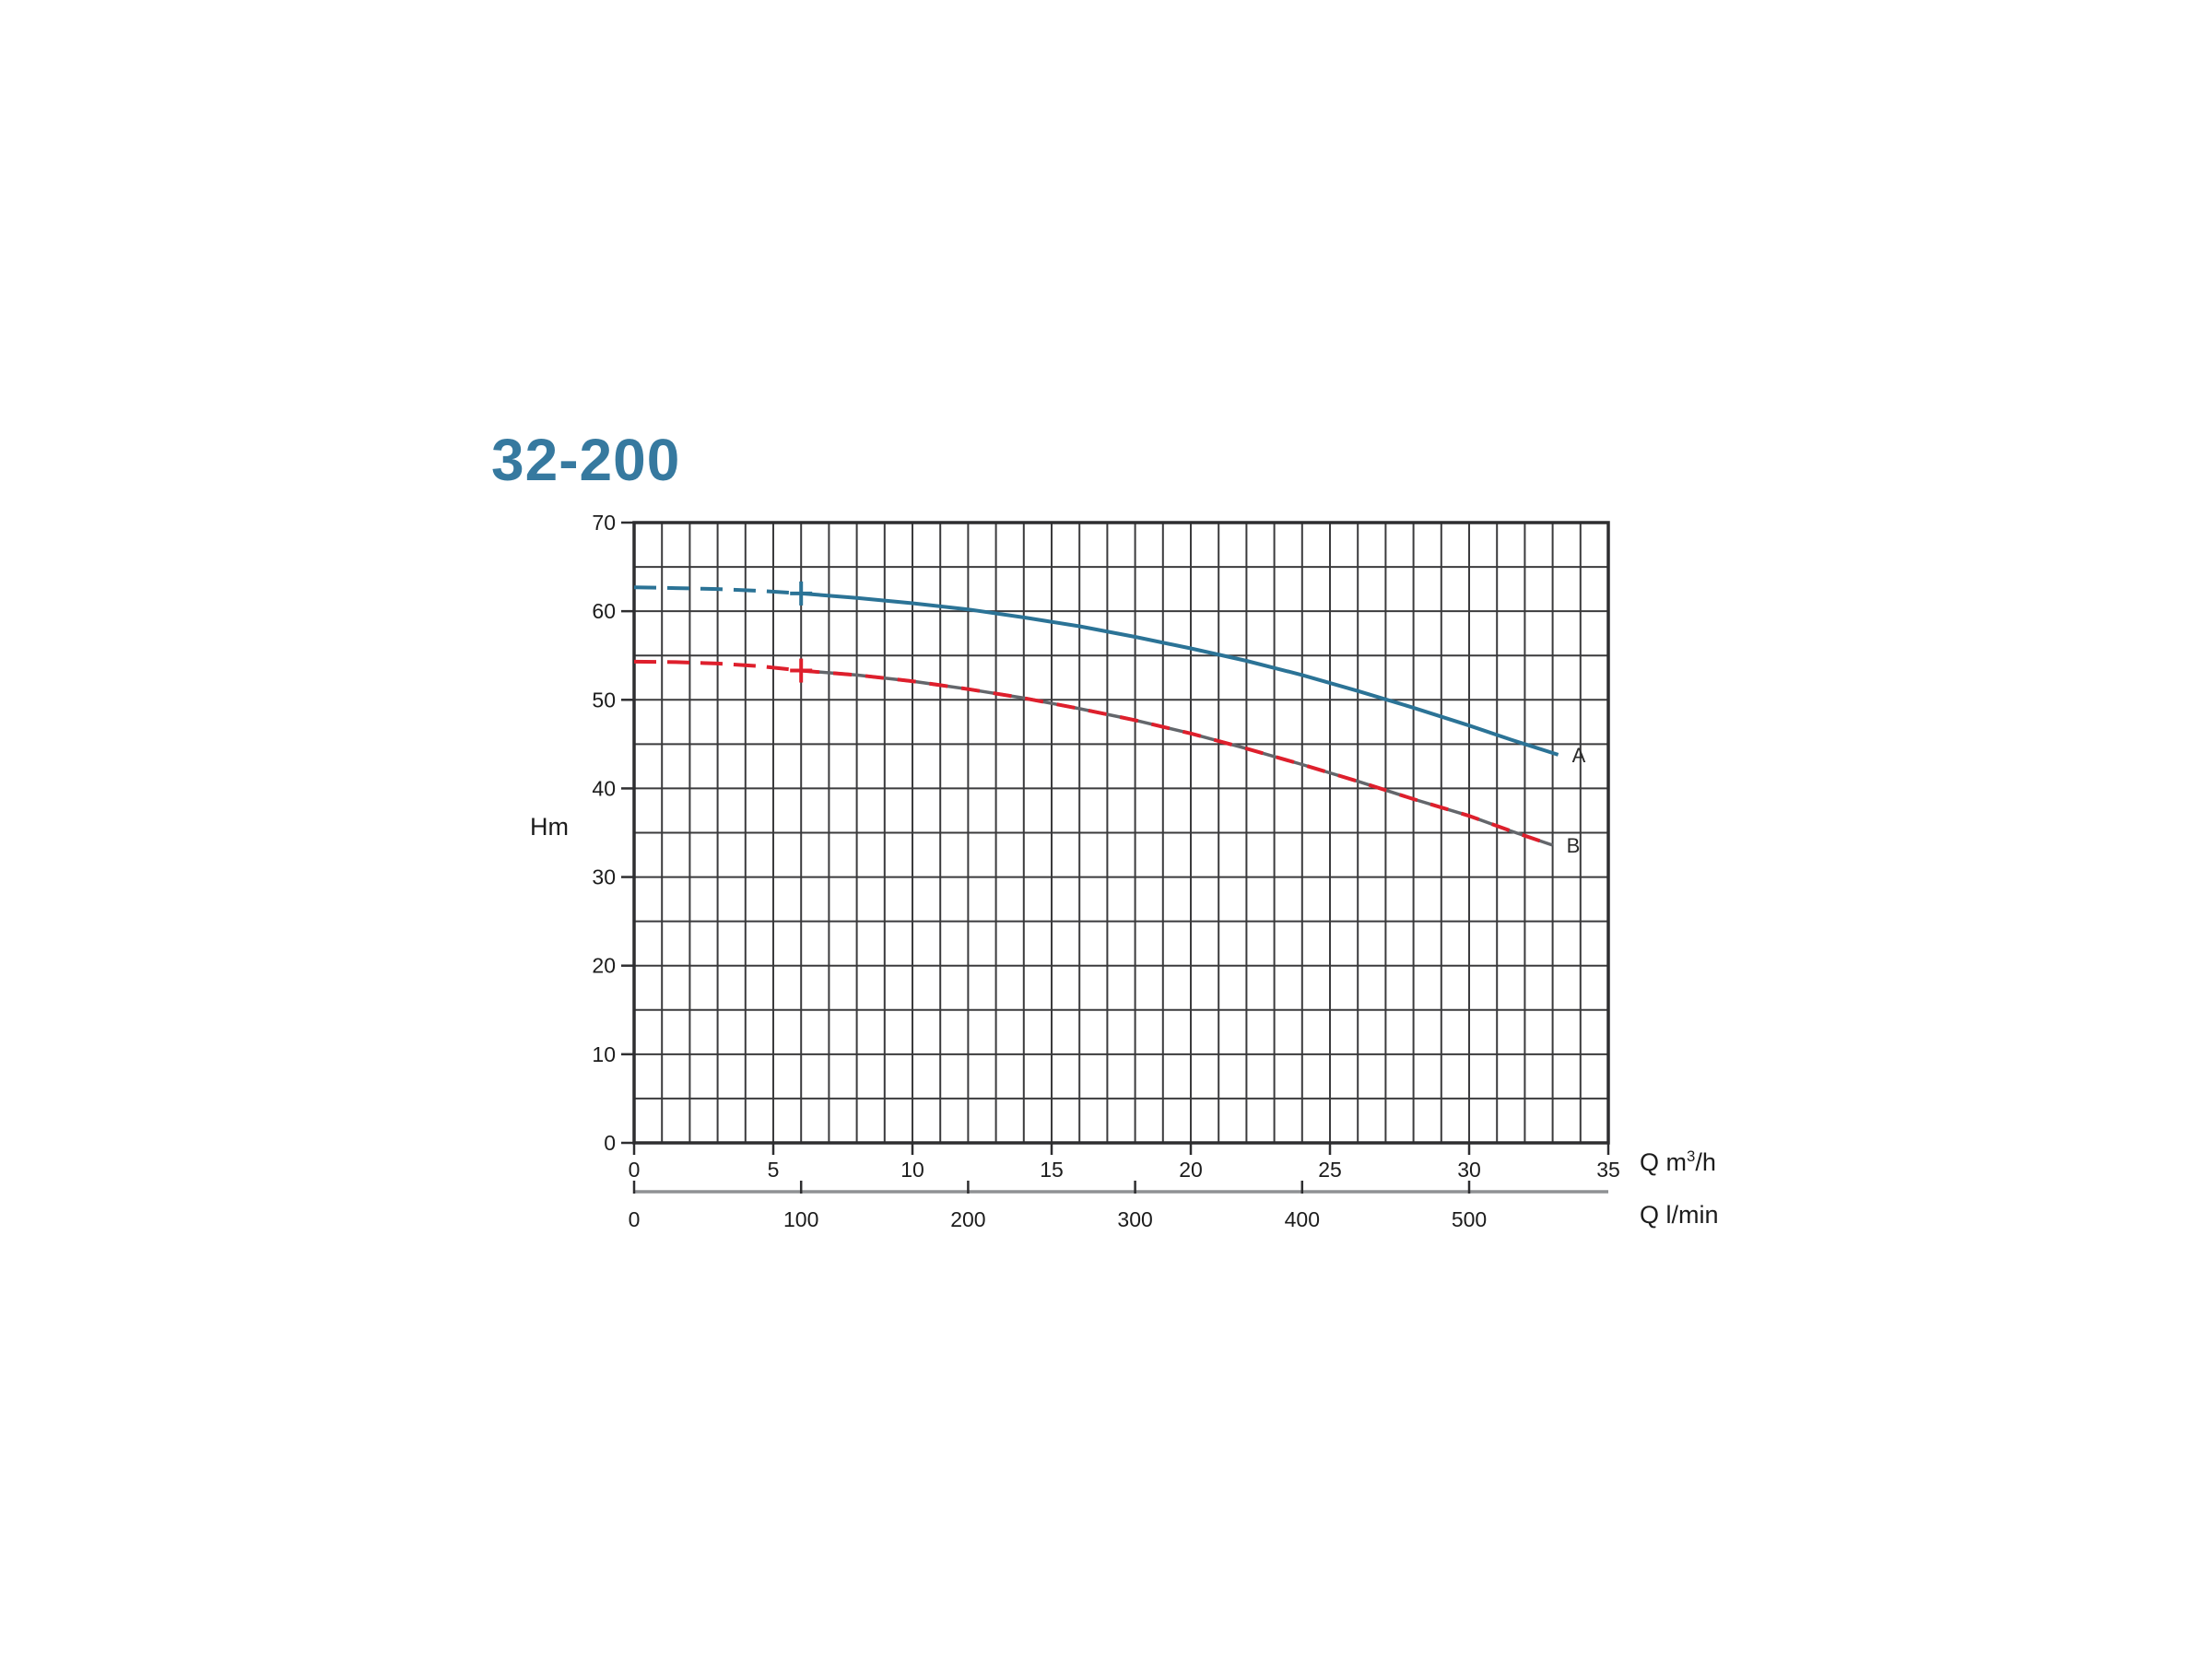 This screenshot has height=1659, width=2212. Describe the element at coordinates (635, 1170) in the screenshot. I see `x-axis-tick-label: 0` at that location.